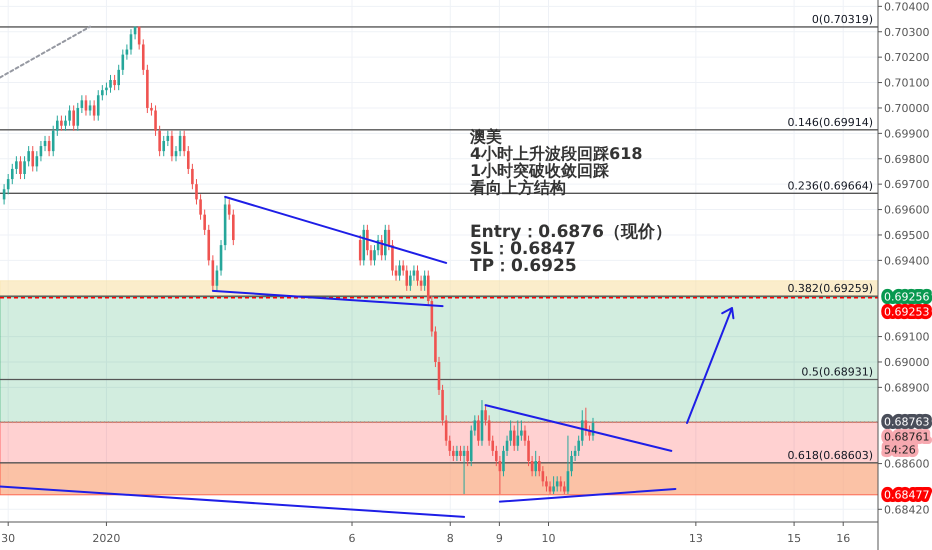  I want to click on annotation: 看向上方结构, so click(517, 187).